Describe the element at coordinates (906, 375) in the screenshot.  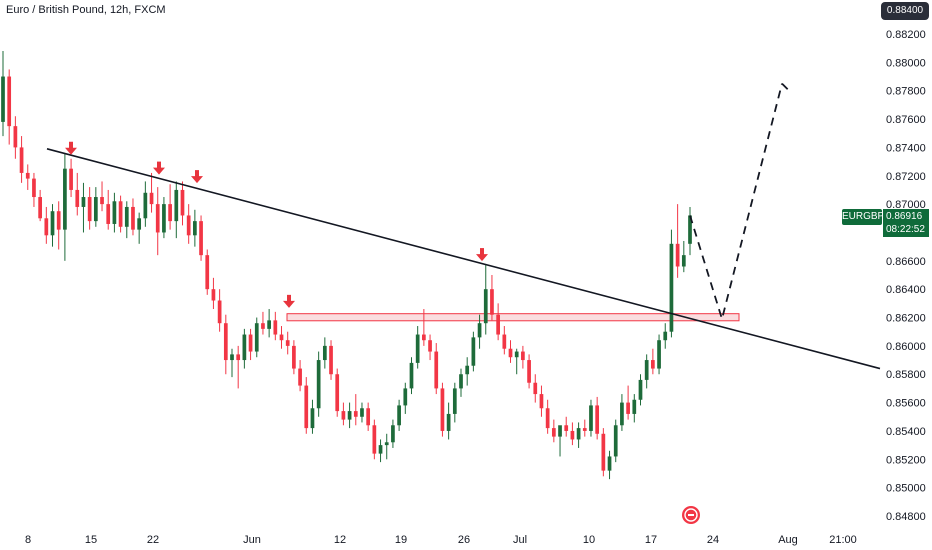
I see `y-tick-label: 0.85800` at that location.